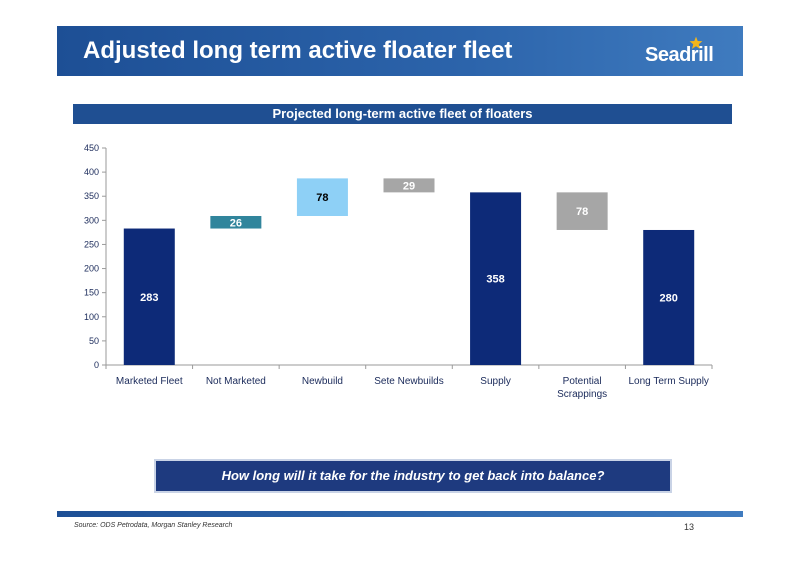 Image resolution: width=800 pixels, height=565 pixels. I want to click on x-tick-label: Long Term Supply, so click(669, 381).